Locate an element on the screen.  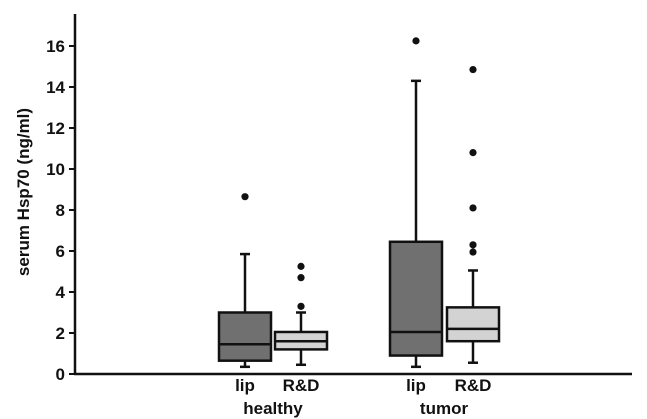
box-tumor-lip is located at coordinates (416, 298).